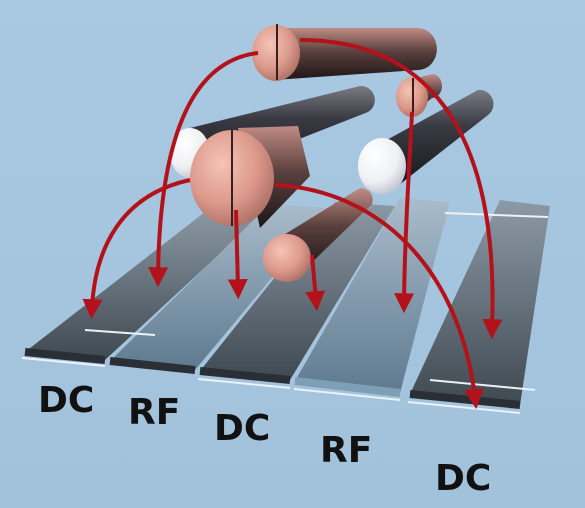 Image resolution: width=585 pixels, height=508 pixels. What do you see at coordinates (382, 166) in the screenshot?
I see `steel-rod-right-face` at bounding box center [382, 166].